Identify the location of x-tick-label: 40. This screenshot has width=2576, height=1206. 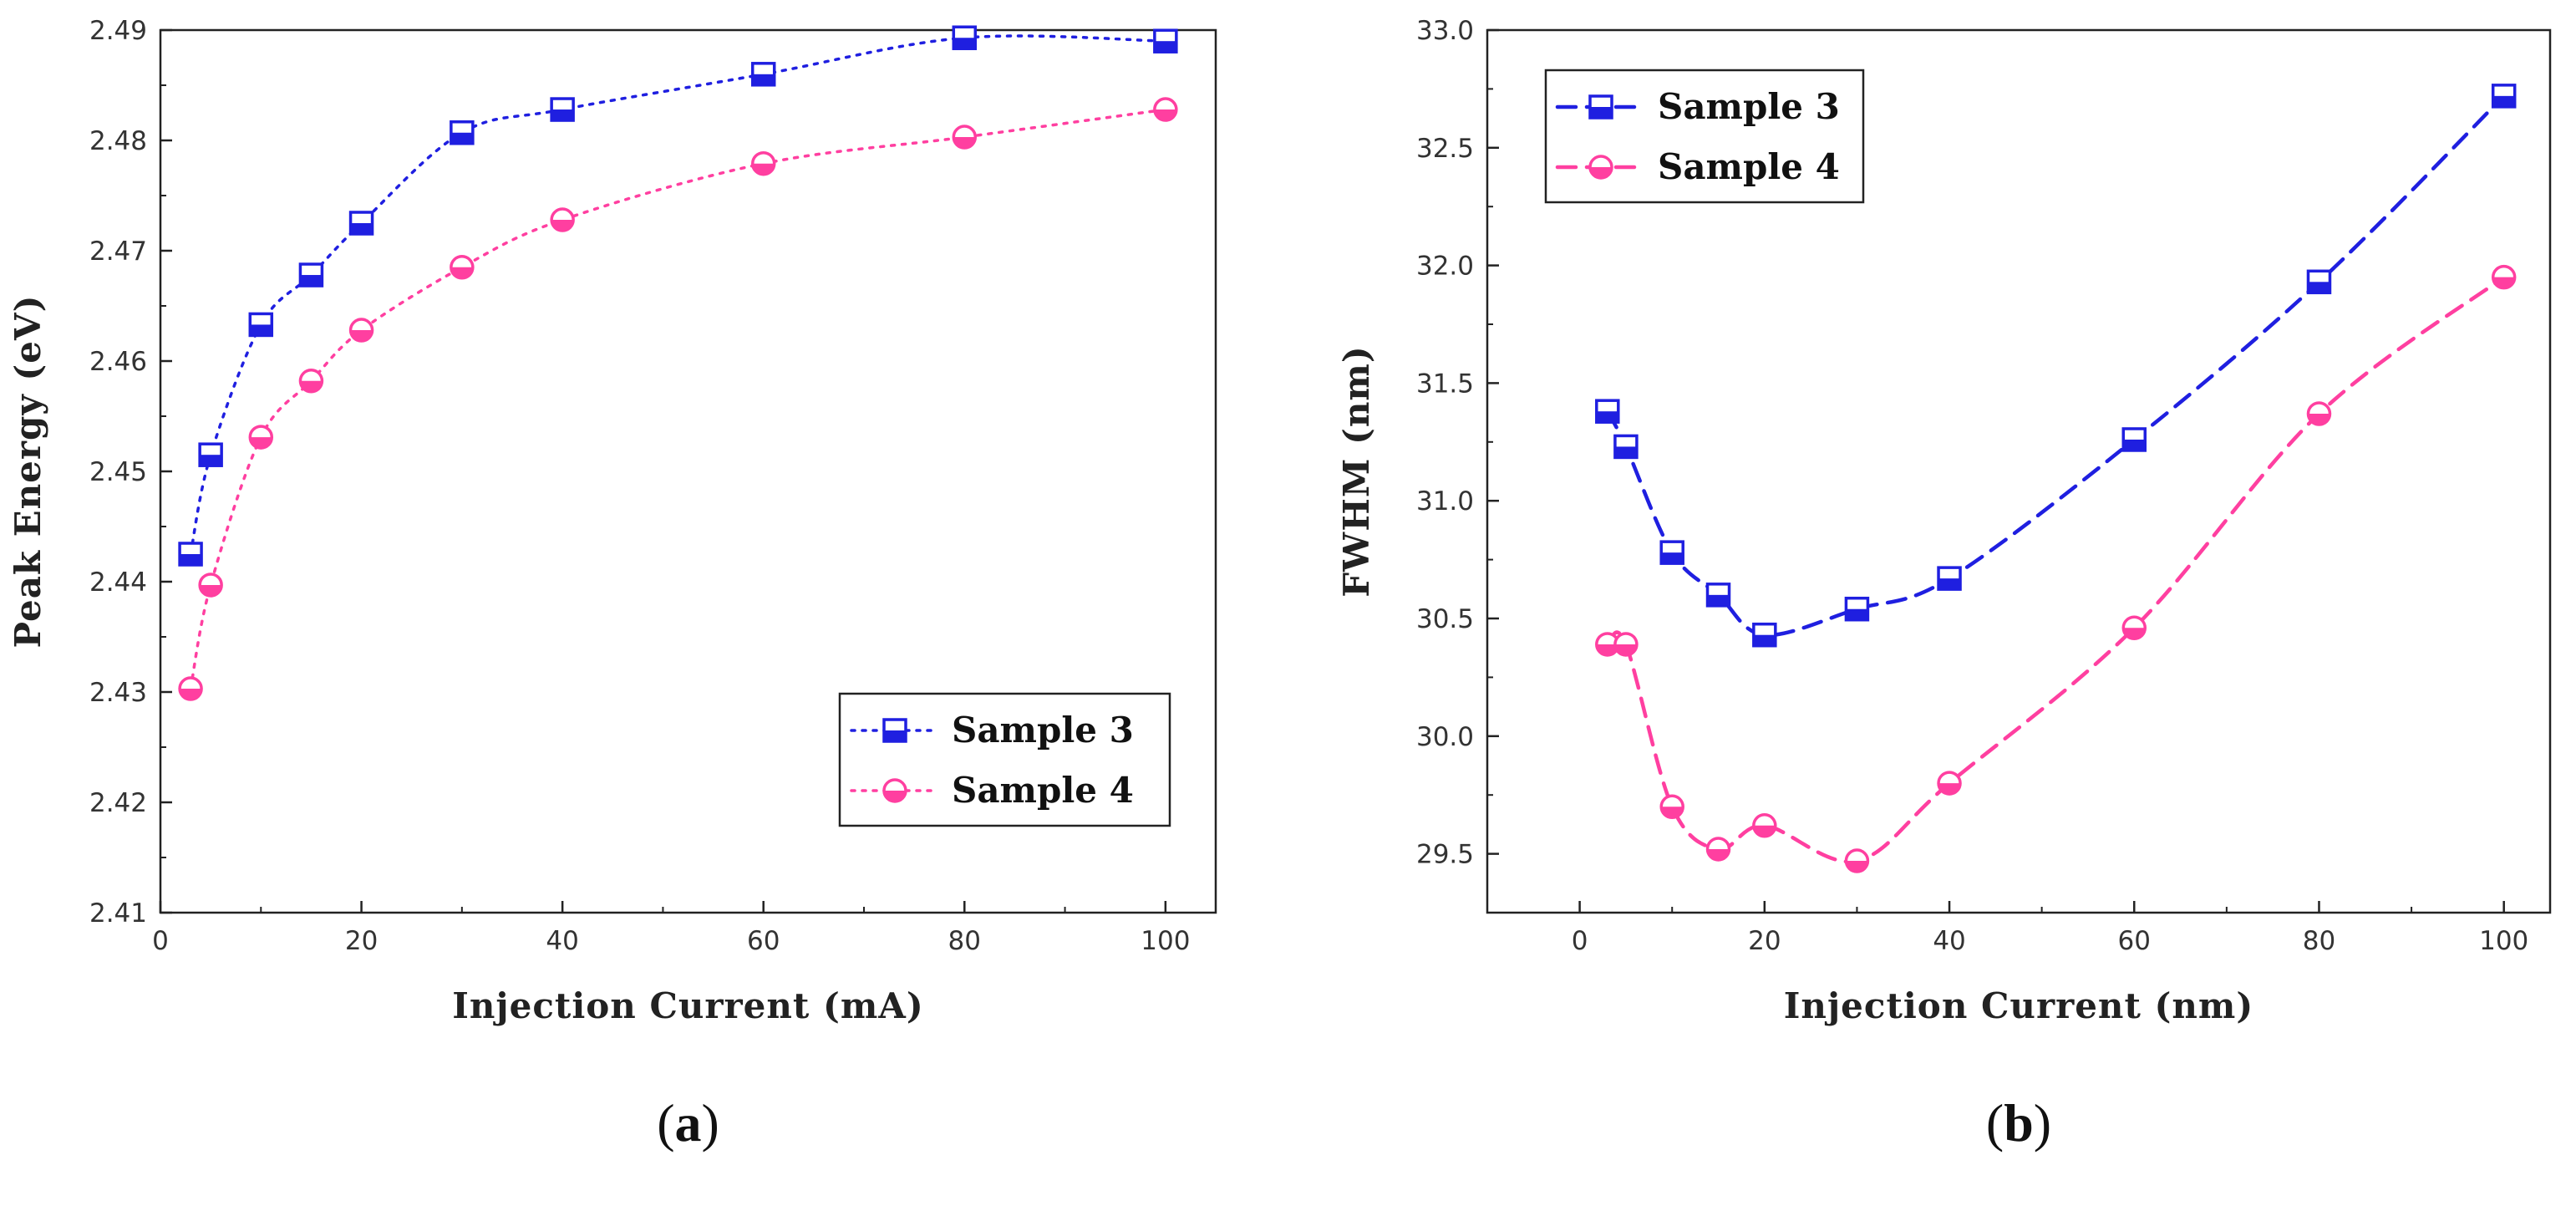
(1949, 941).